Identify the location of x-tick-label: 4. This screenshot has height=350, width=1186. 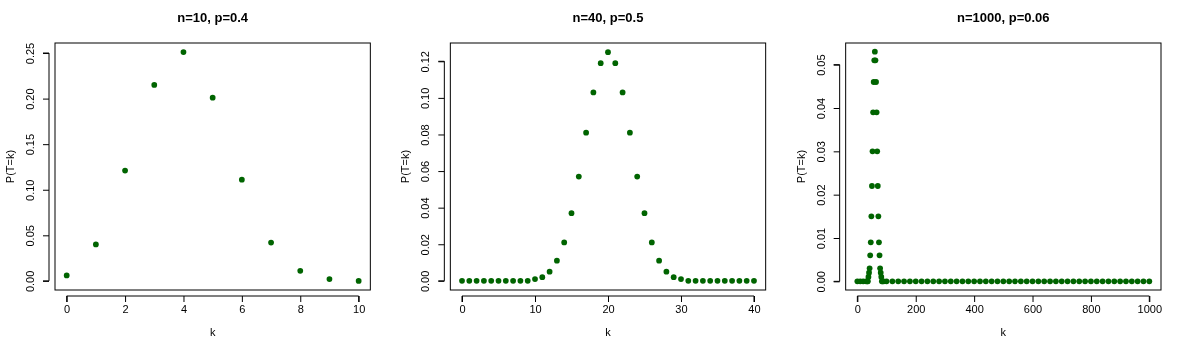
(184, 308).